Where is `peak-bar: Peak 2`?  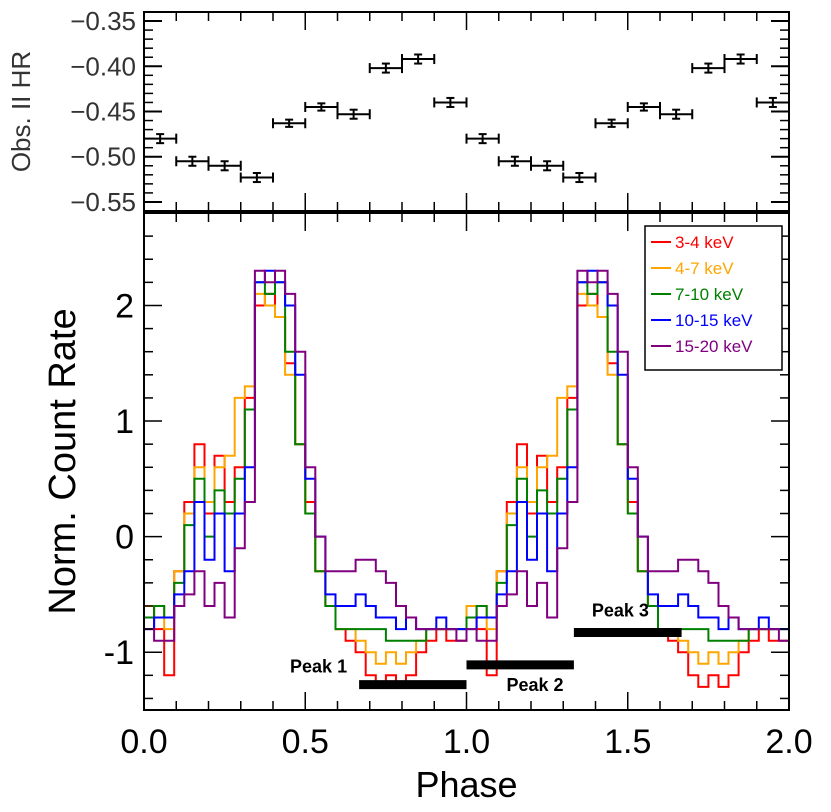 peak-bar: Peak 2 is located at coordinates (520, 677).